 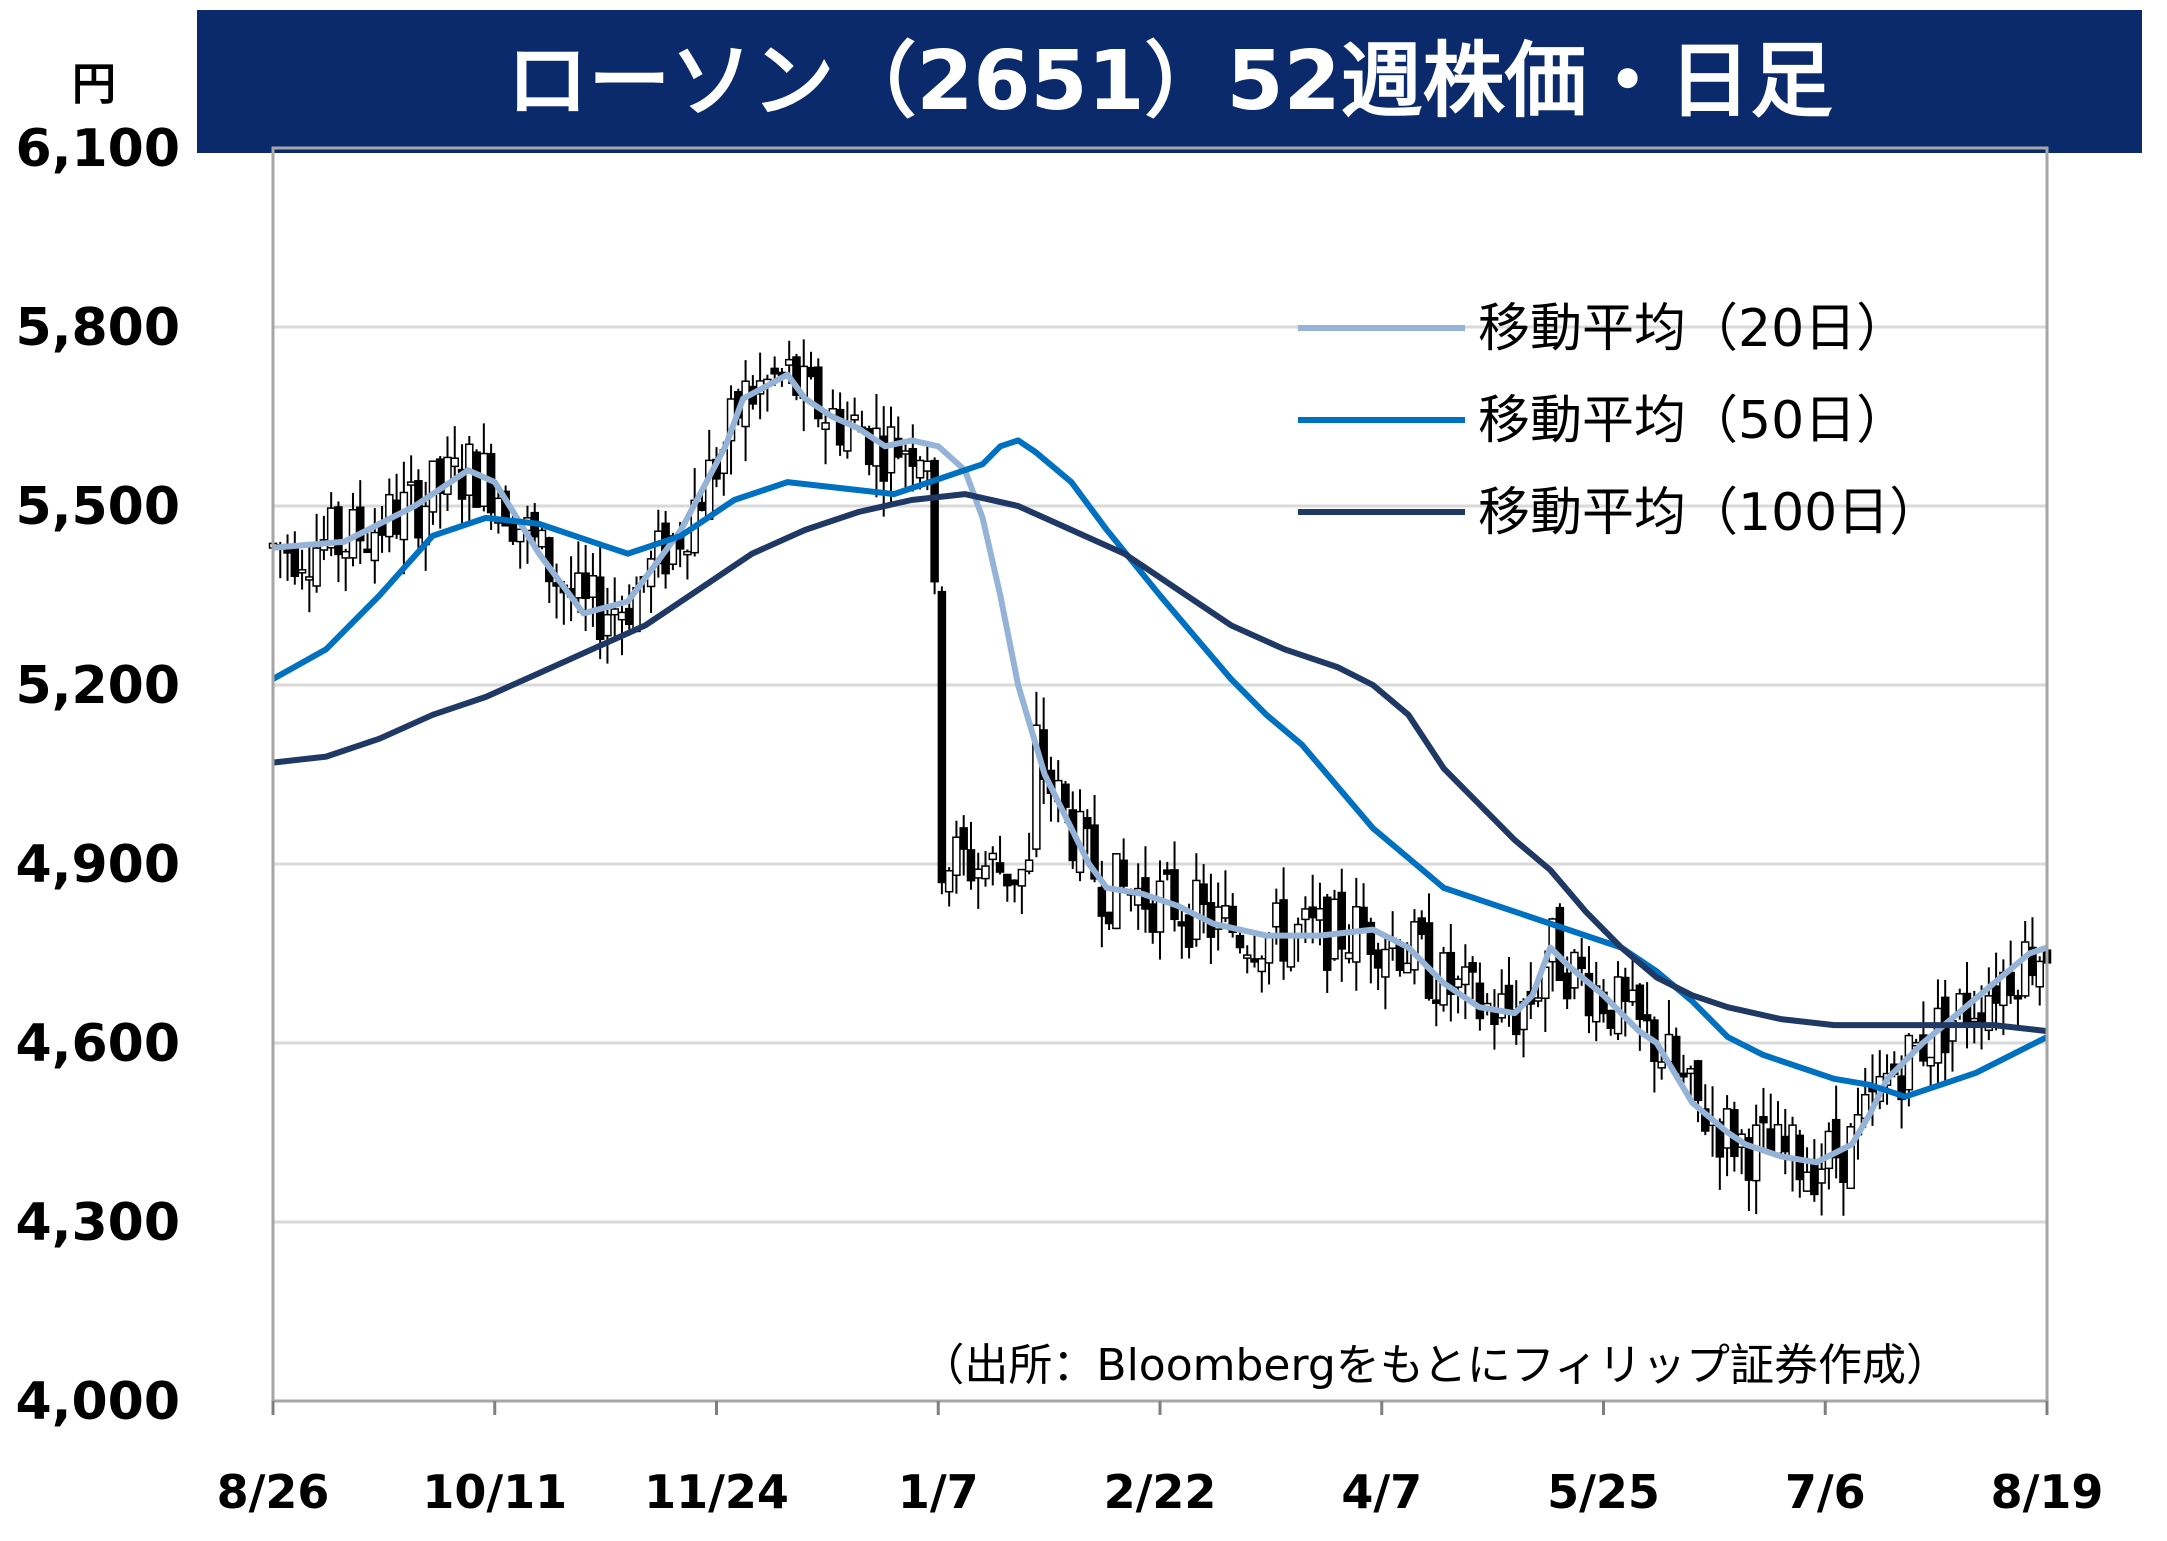 What do you see at coordinates (1381, 1492) in the screenshot?
I see `x-tick-label: 4/7` at bounding box center [1381, 1492].